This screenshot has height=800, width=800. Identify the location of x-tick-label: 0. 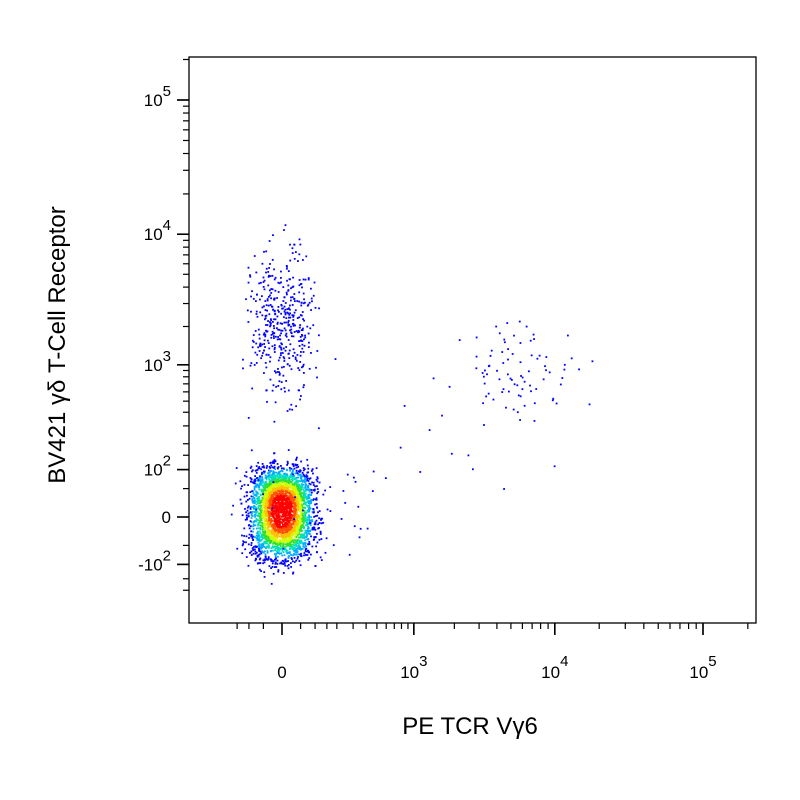
(281, 672).